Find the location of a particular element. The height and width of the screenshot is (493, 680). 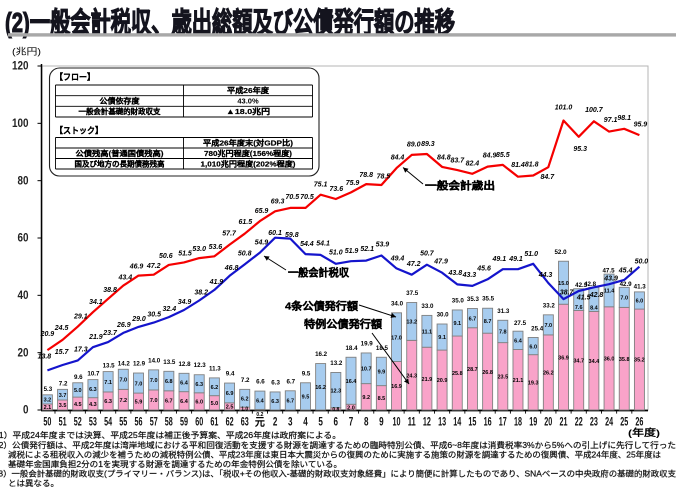

svg-text: 43.8 is located at coordinates (454, 273).